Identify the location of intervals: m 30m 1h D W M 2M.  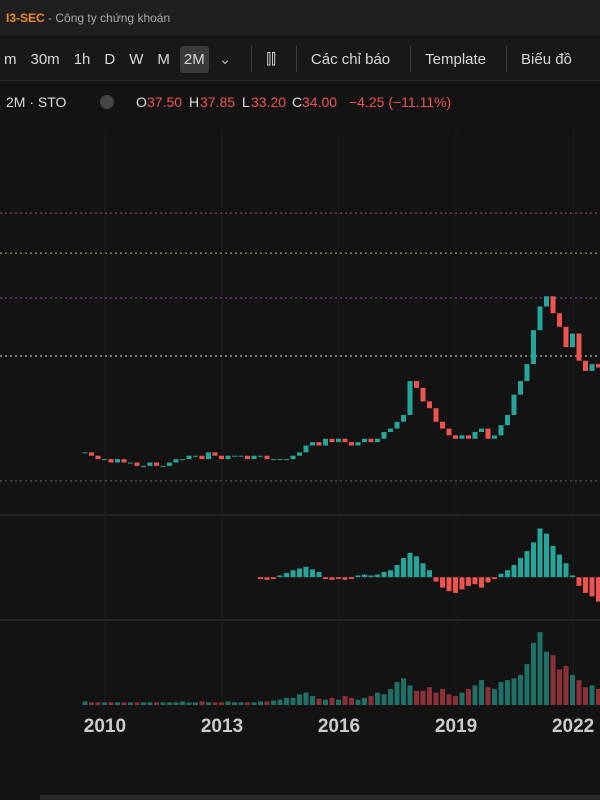
(107, 59).